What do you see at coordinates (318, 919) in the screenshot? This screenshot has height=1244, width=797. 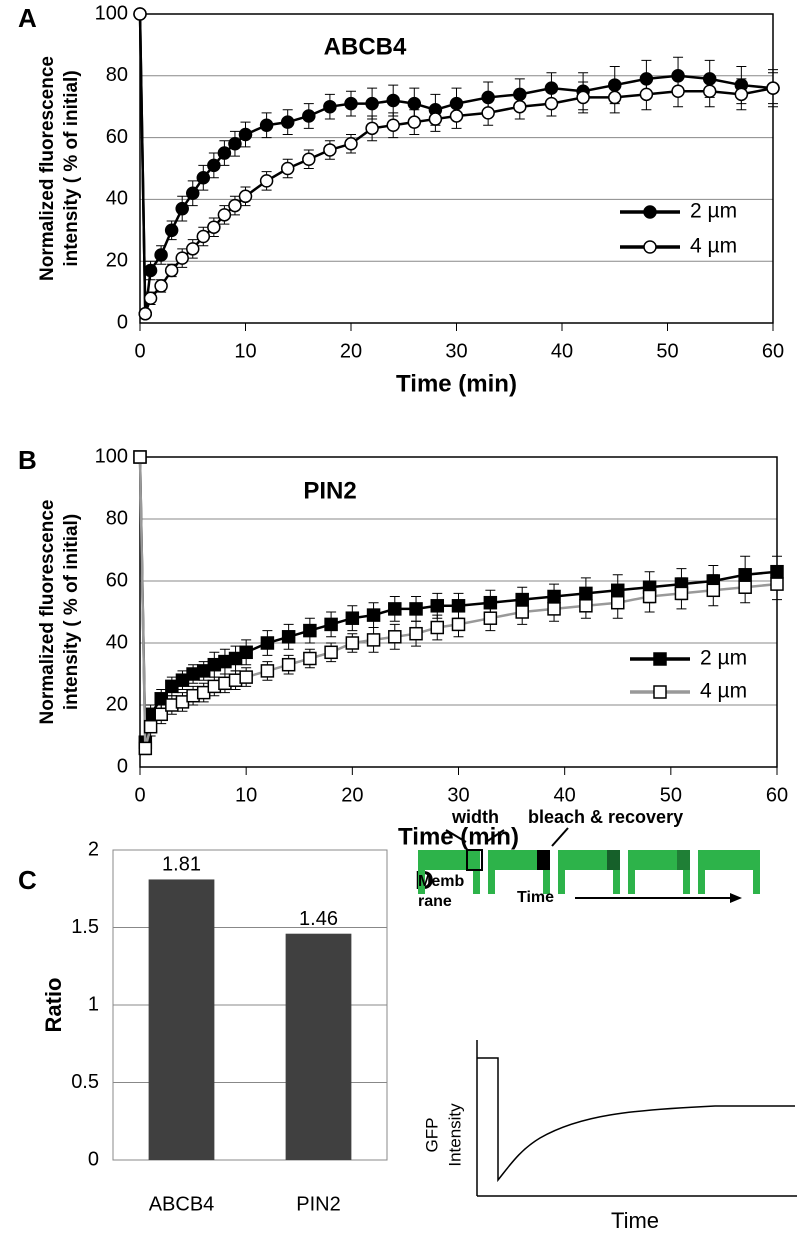 I see `value-label: 1.46` at bounding box center [318, 919].